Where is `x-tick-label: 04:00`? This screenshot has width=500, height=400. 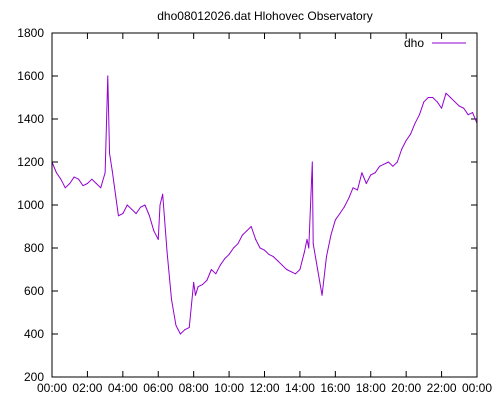
x-tick-label: 04:00 is located at coordinates (123, 388).